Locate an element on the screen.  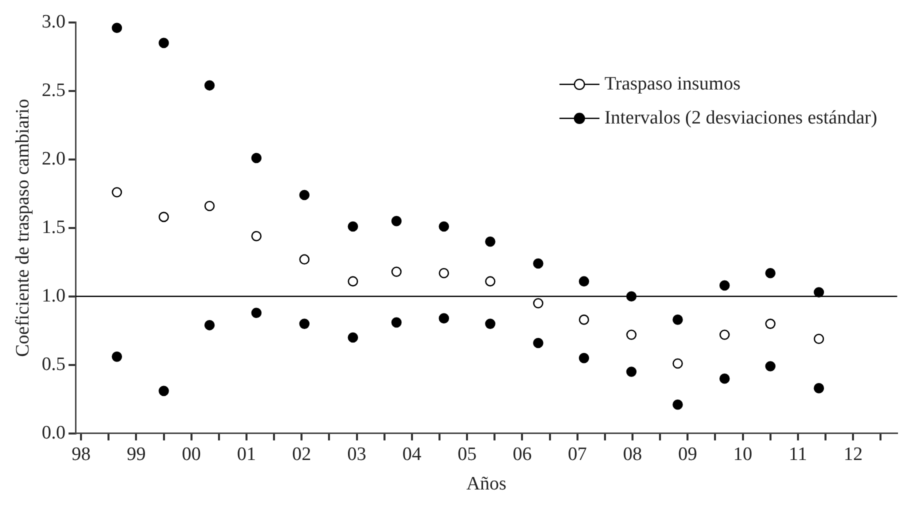
x-tick-label: 00 is located at coordinates (191, 454).